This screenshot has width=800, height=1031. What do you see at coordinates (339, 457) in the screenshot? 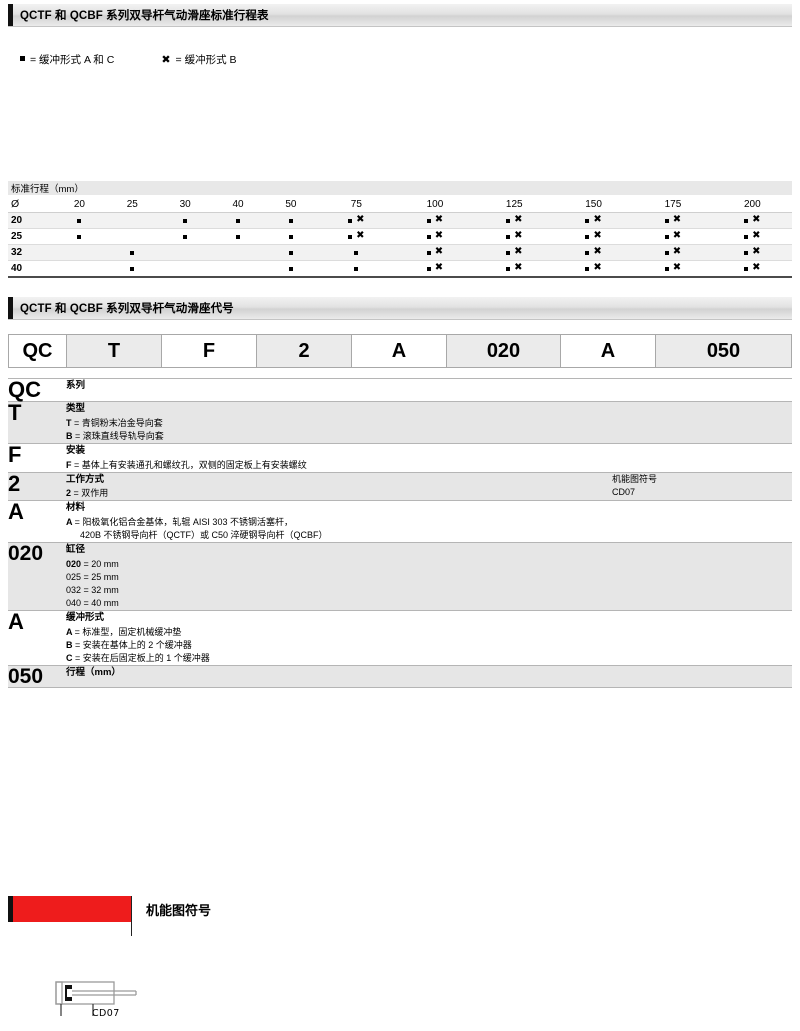
I see `description-body-cell: 安装 F = 基体上有安装通孔和螺纹孔，双侧的固定板上有安装螺纹` at bounding box center [339, 457].